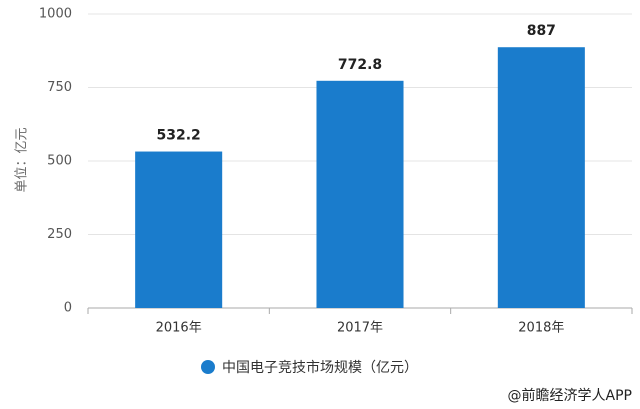 The width and height of the screenshot is (640, 409). Describe the element at coordinates (541, 31) in the screenshot. I see `data-label: 887` at that location.